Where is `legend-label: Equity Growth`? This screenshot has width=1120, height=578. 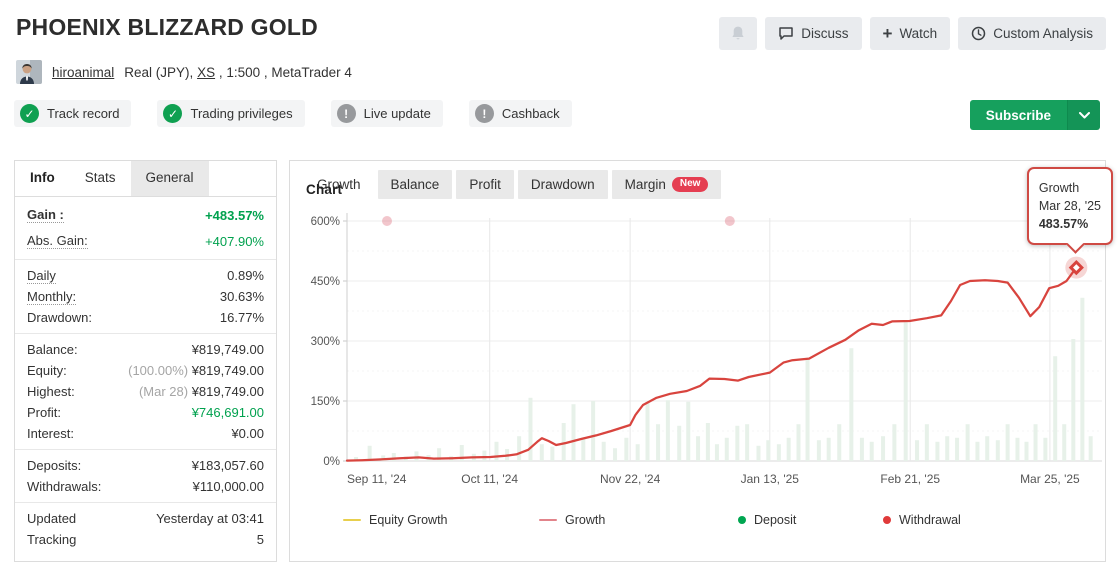
legend-label: Equity Growth is located at coordinates (408, 520).